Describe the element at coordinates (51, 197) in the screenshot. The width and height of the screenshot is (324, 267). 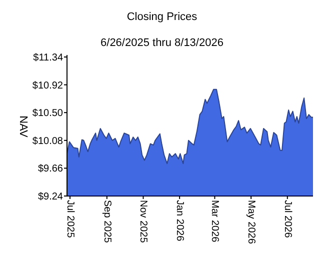
I see `y-tick-label: $9.24` at that location.